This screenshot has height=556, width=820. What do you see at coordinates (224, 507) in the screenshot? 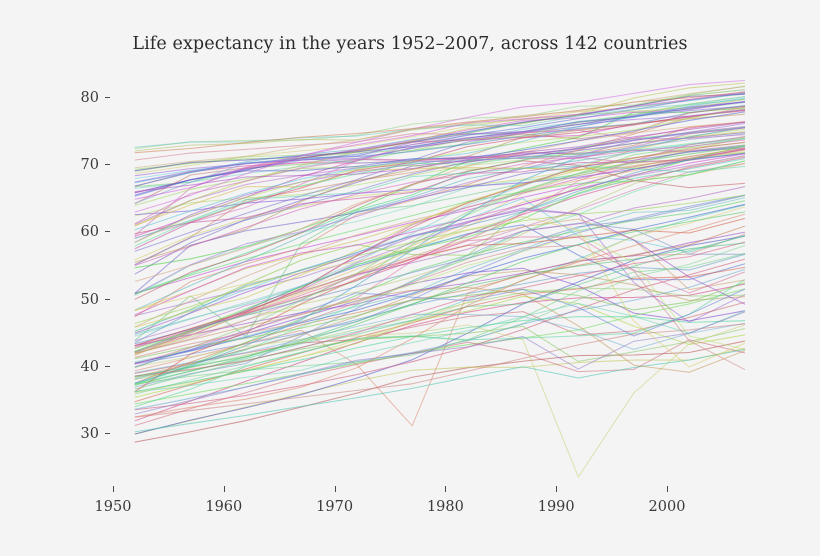
I see `x-axis-tick-label: 1960` at bounding box center [224, 507].